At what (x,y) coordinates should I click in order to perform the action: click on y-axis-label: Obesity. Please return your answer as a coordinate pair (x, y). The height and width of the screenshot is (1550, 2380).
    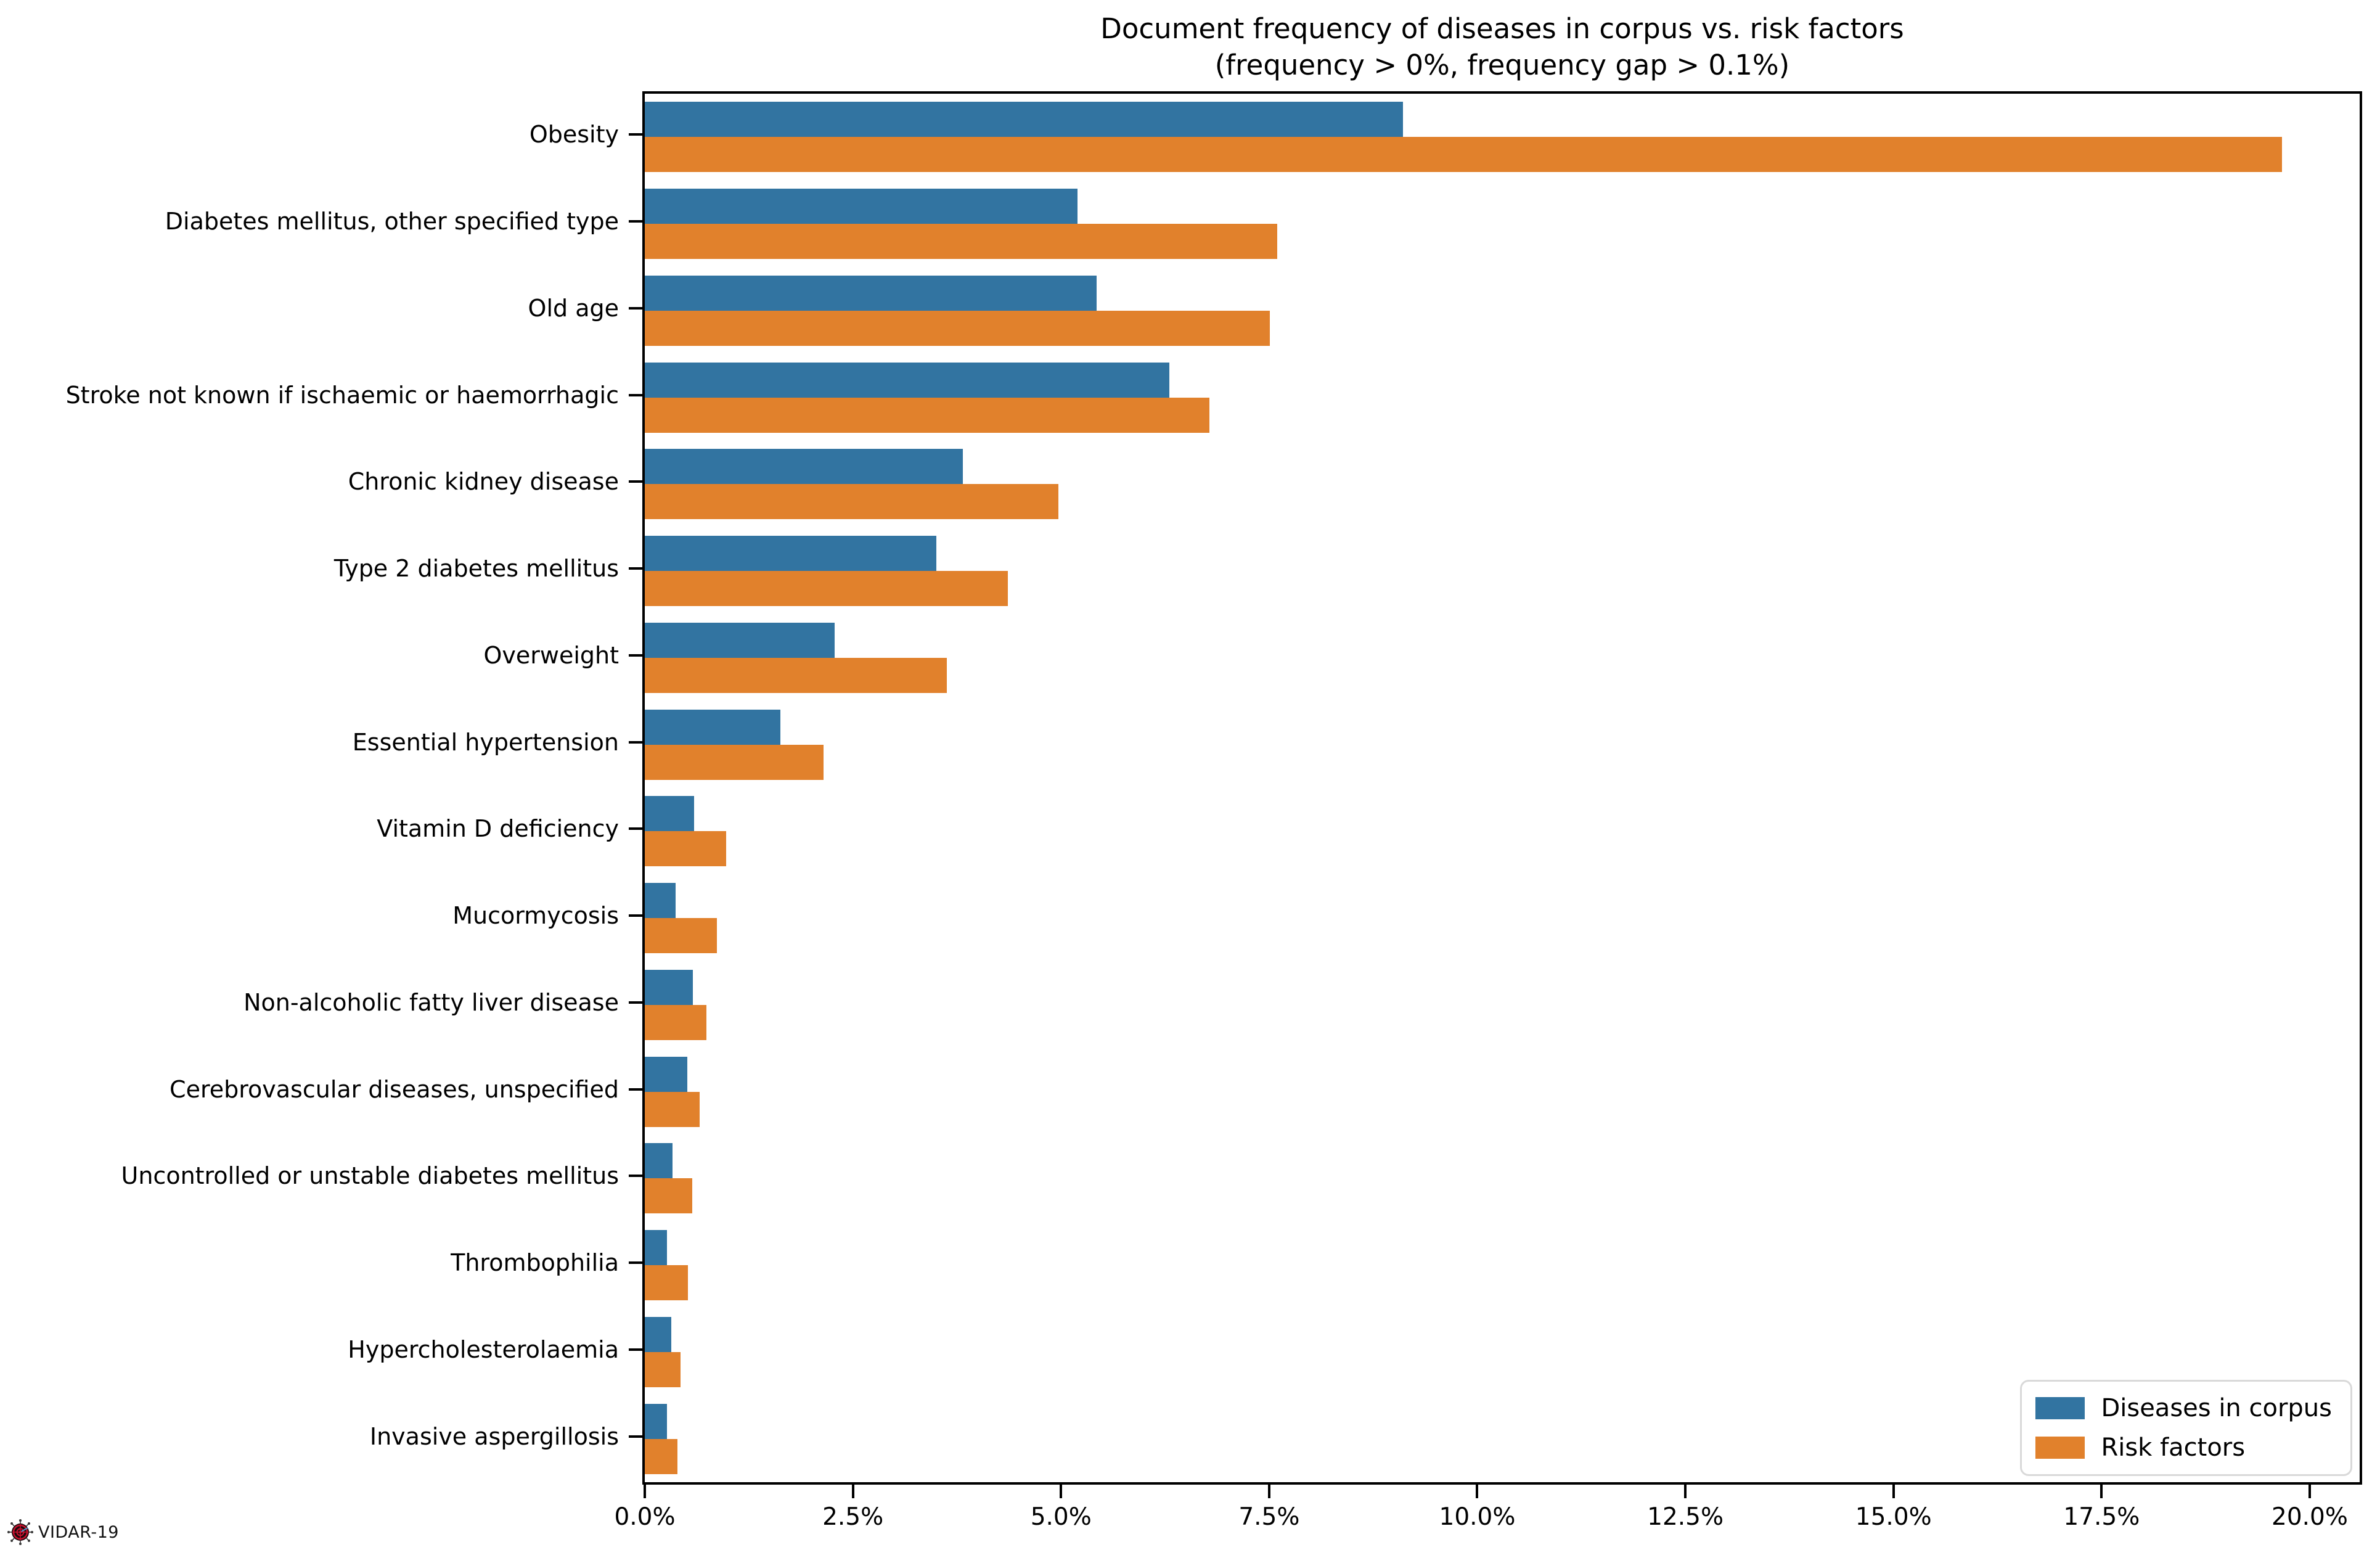
    Looking at the image, I should click on (574, 135).